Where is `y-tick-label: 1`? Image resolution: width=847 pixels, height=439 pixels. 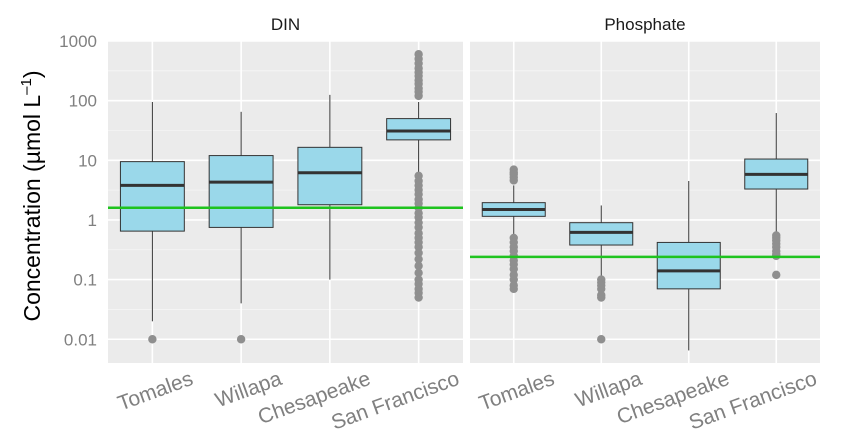
y-tick-label: 1 is located at coordinates (92, 220).